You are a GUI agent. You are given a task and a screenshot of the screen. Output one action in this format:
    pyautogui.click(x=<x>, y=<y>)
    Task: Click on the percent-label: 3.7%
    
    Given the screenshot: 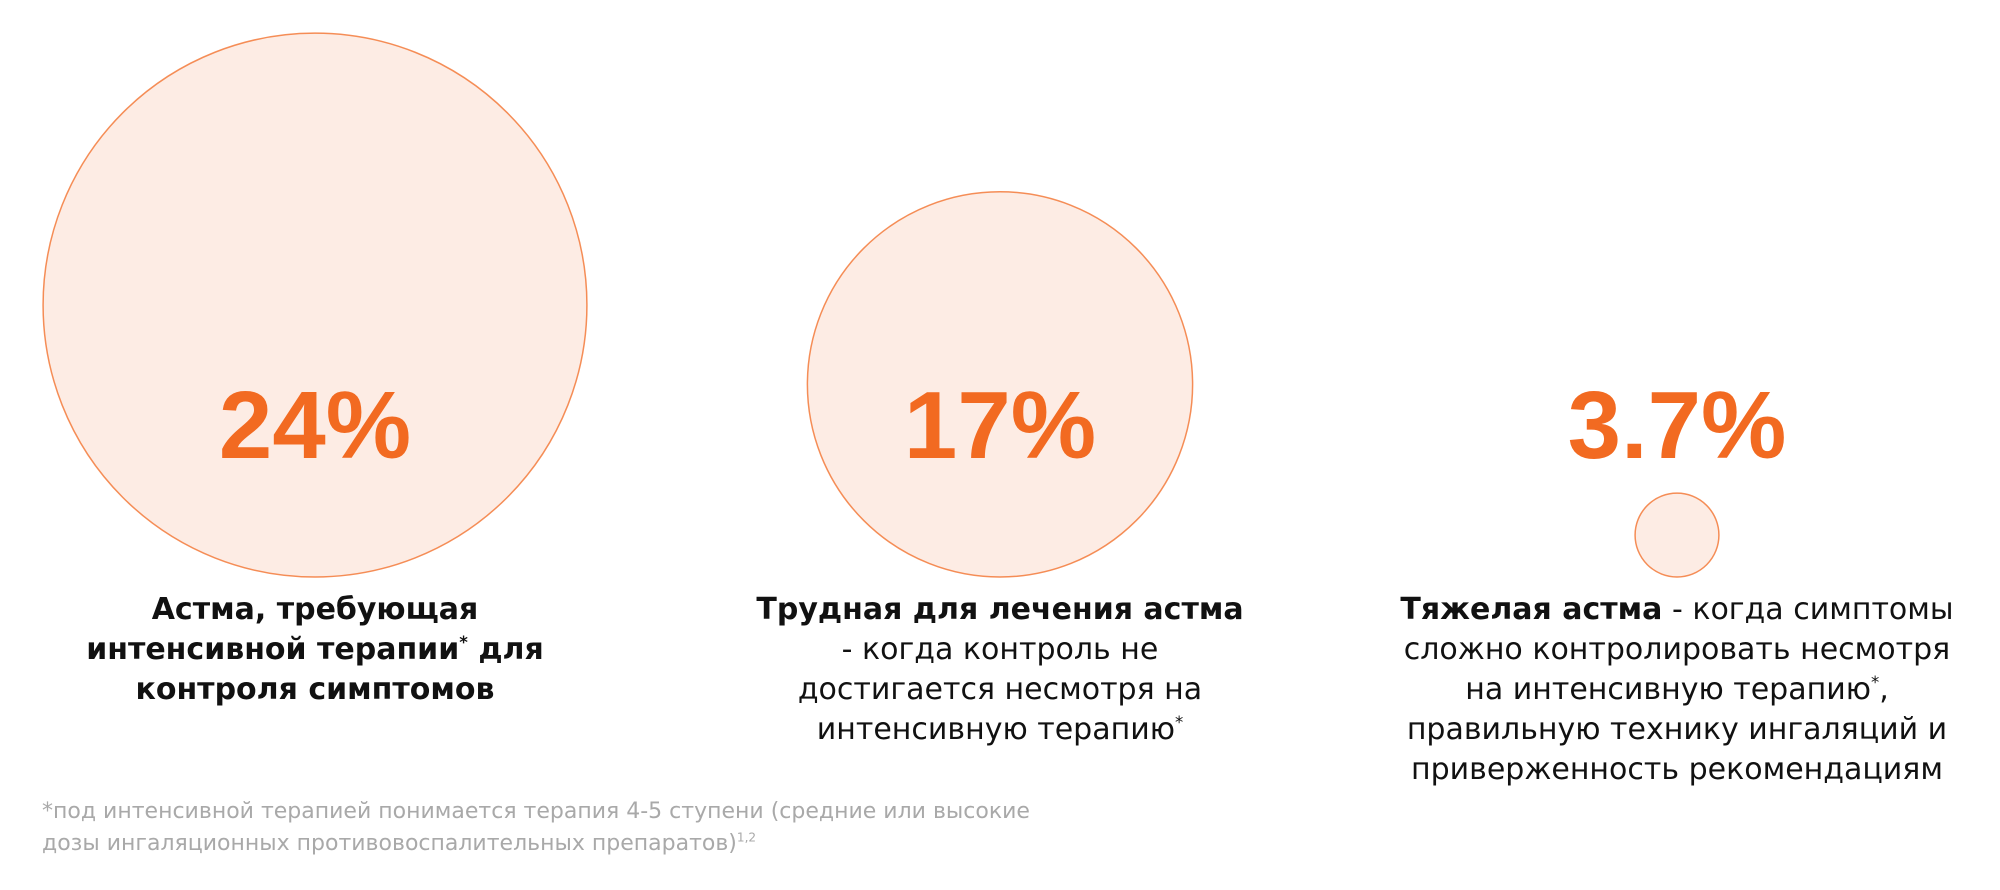 What is the action you would take?
    pyautogui.click(x=1677, y=425)
    